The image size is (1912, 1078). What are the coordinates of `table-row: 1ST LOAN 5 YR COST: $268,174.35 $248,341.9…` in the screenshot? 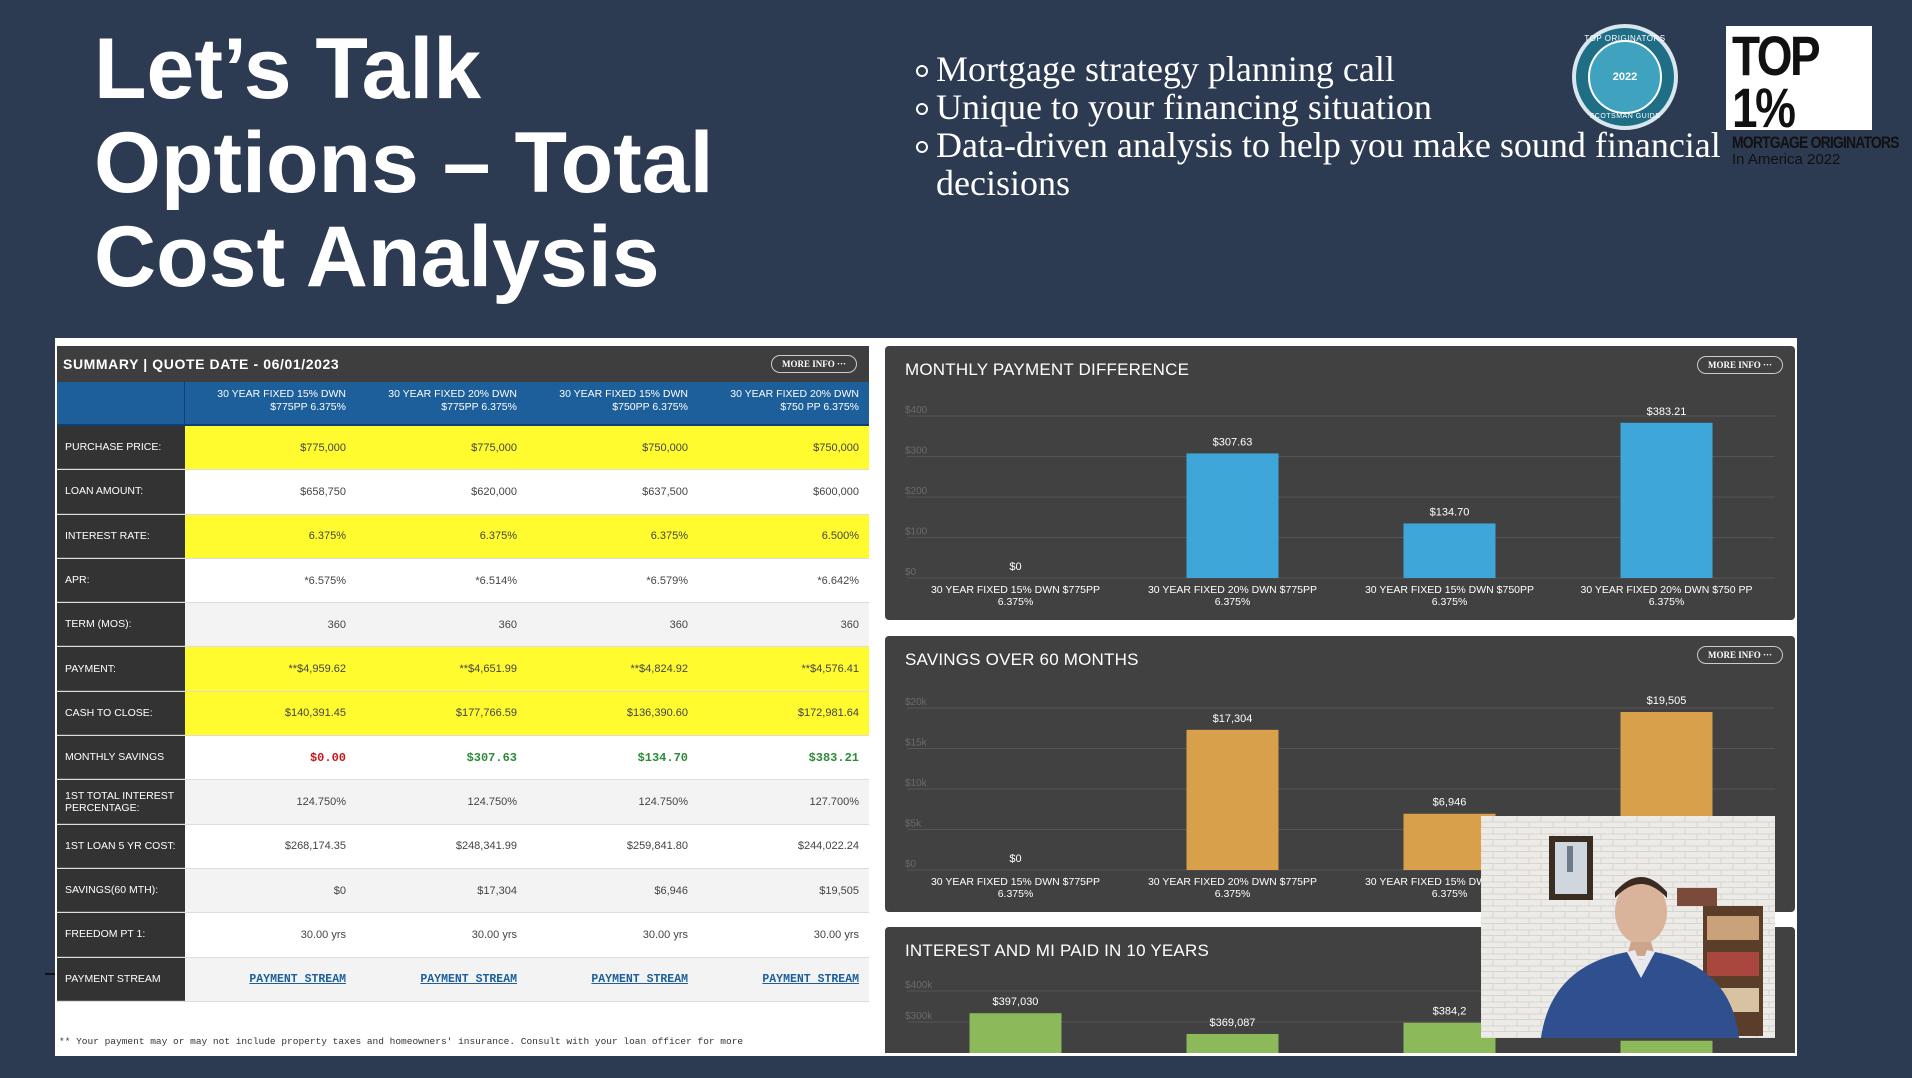 It's located at (463, 846).